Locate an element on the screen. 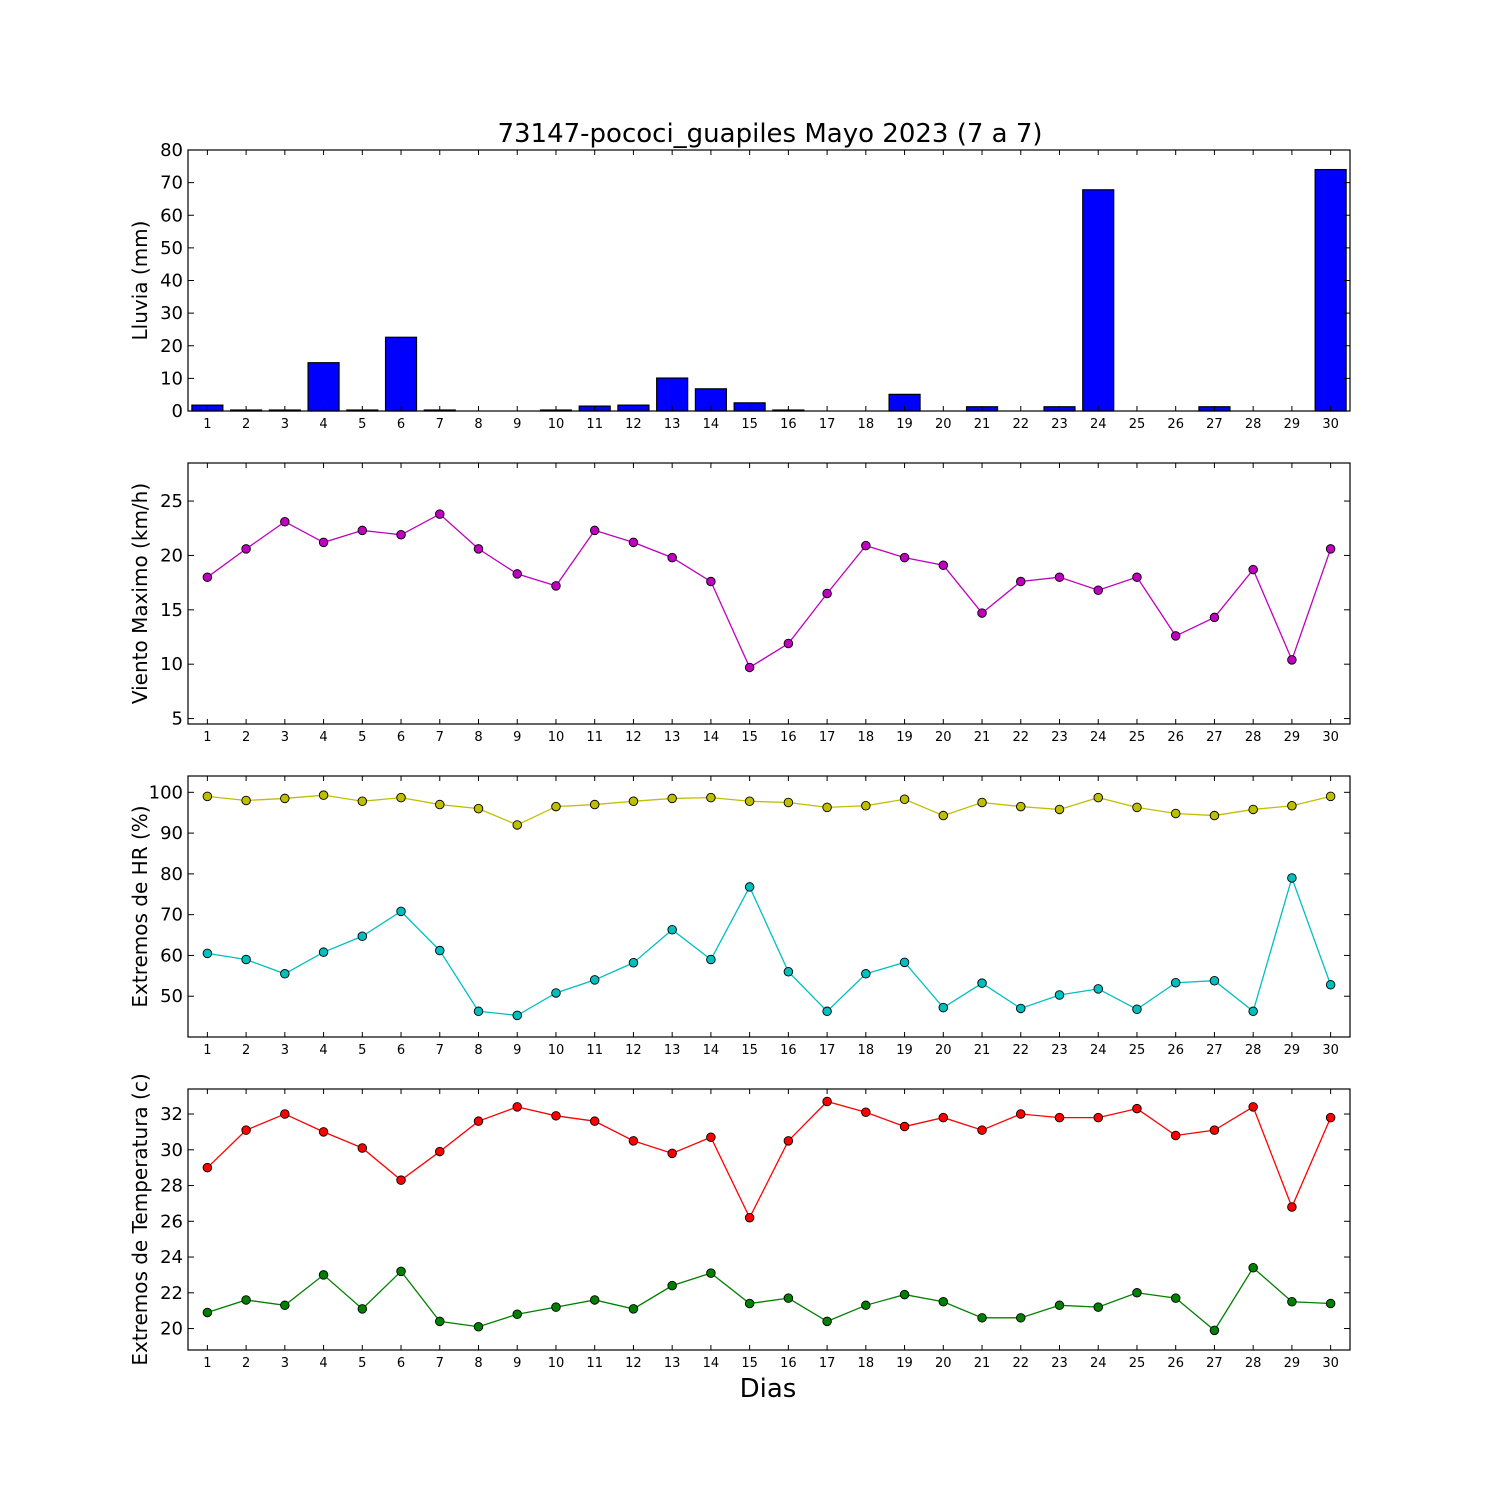 The image size is (1500, 1500). x-tick-label: 27 is located at coordinates (1214, 424).